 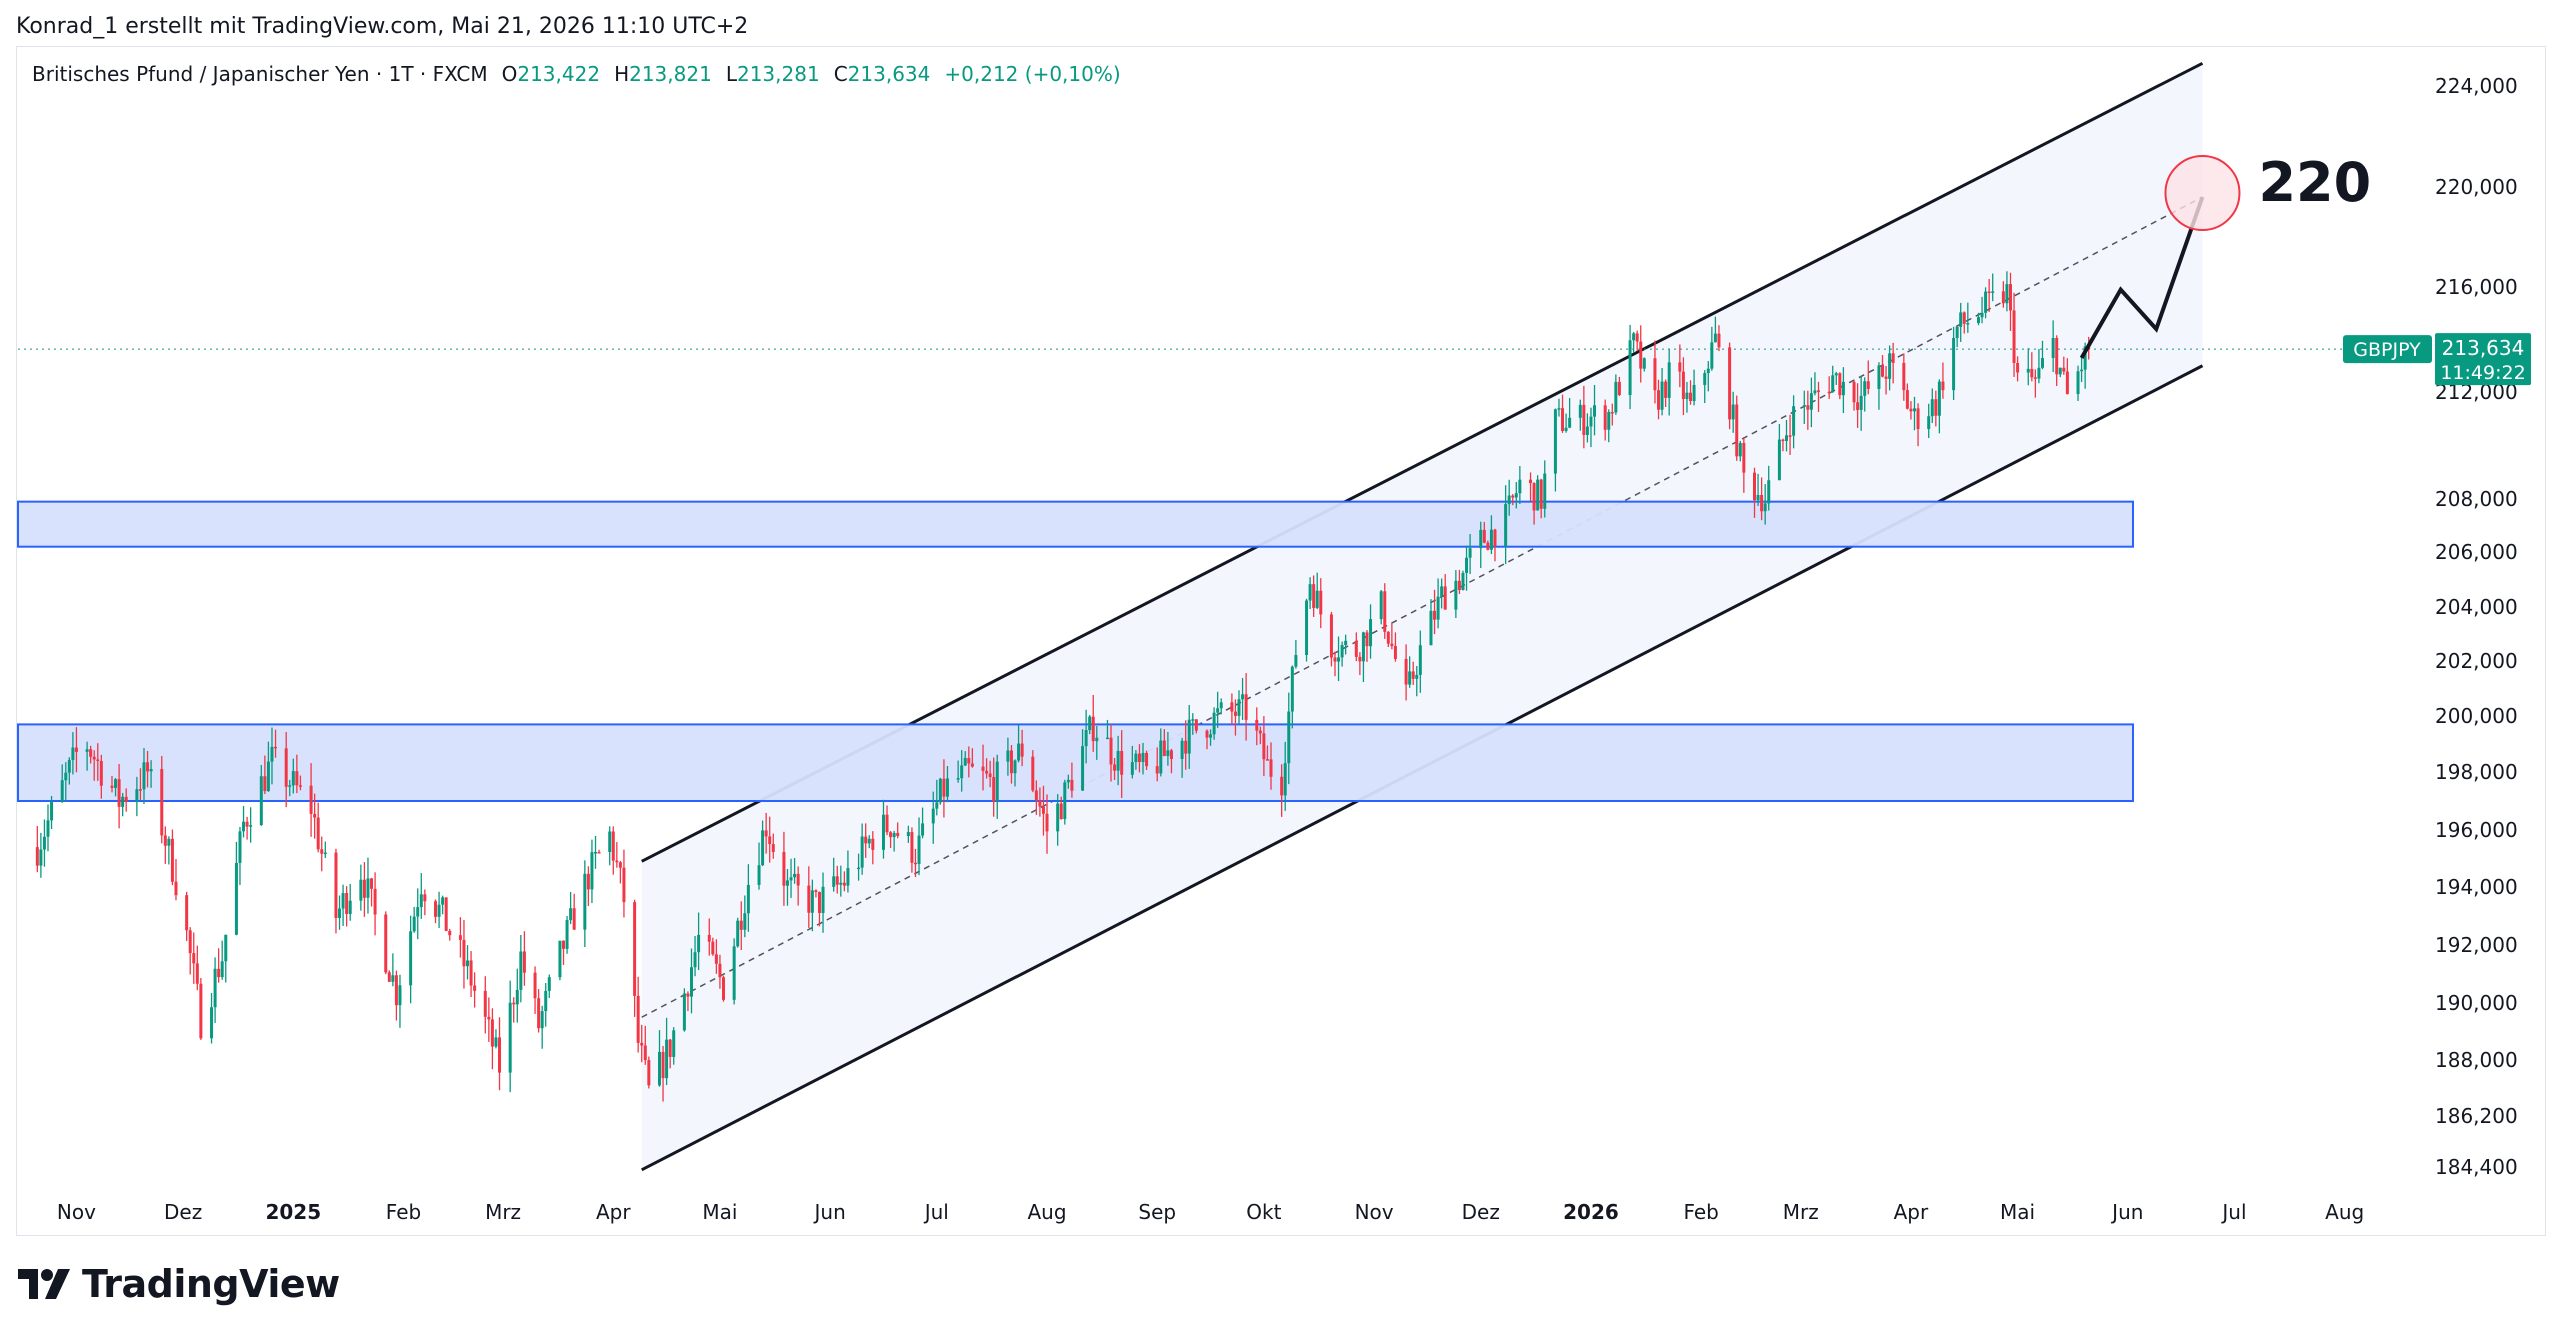 I want to click on symbol-badge-text: GBPJPY, so click(x=2387, y=350).